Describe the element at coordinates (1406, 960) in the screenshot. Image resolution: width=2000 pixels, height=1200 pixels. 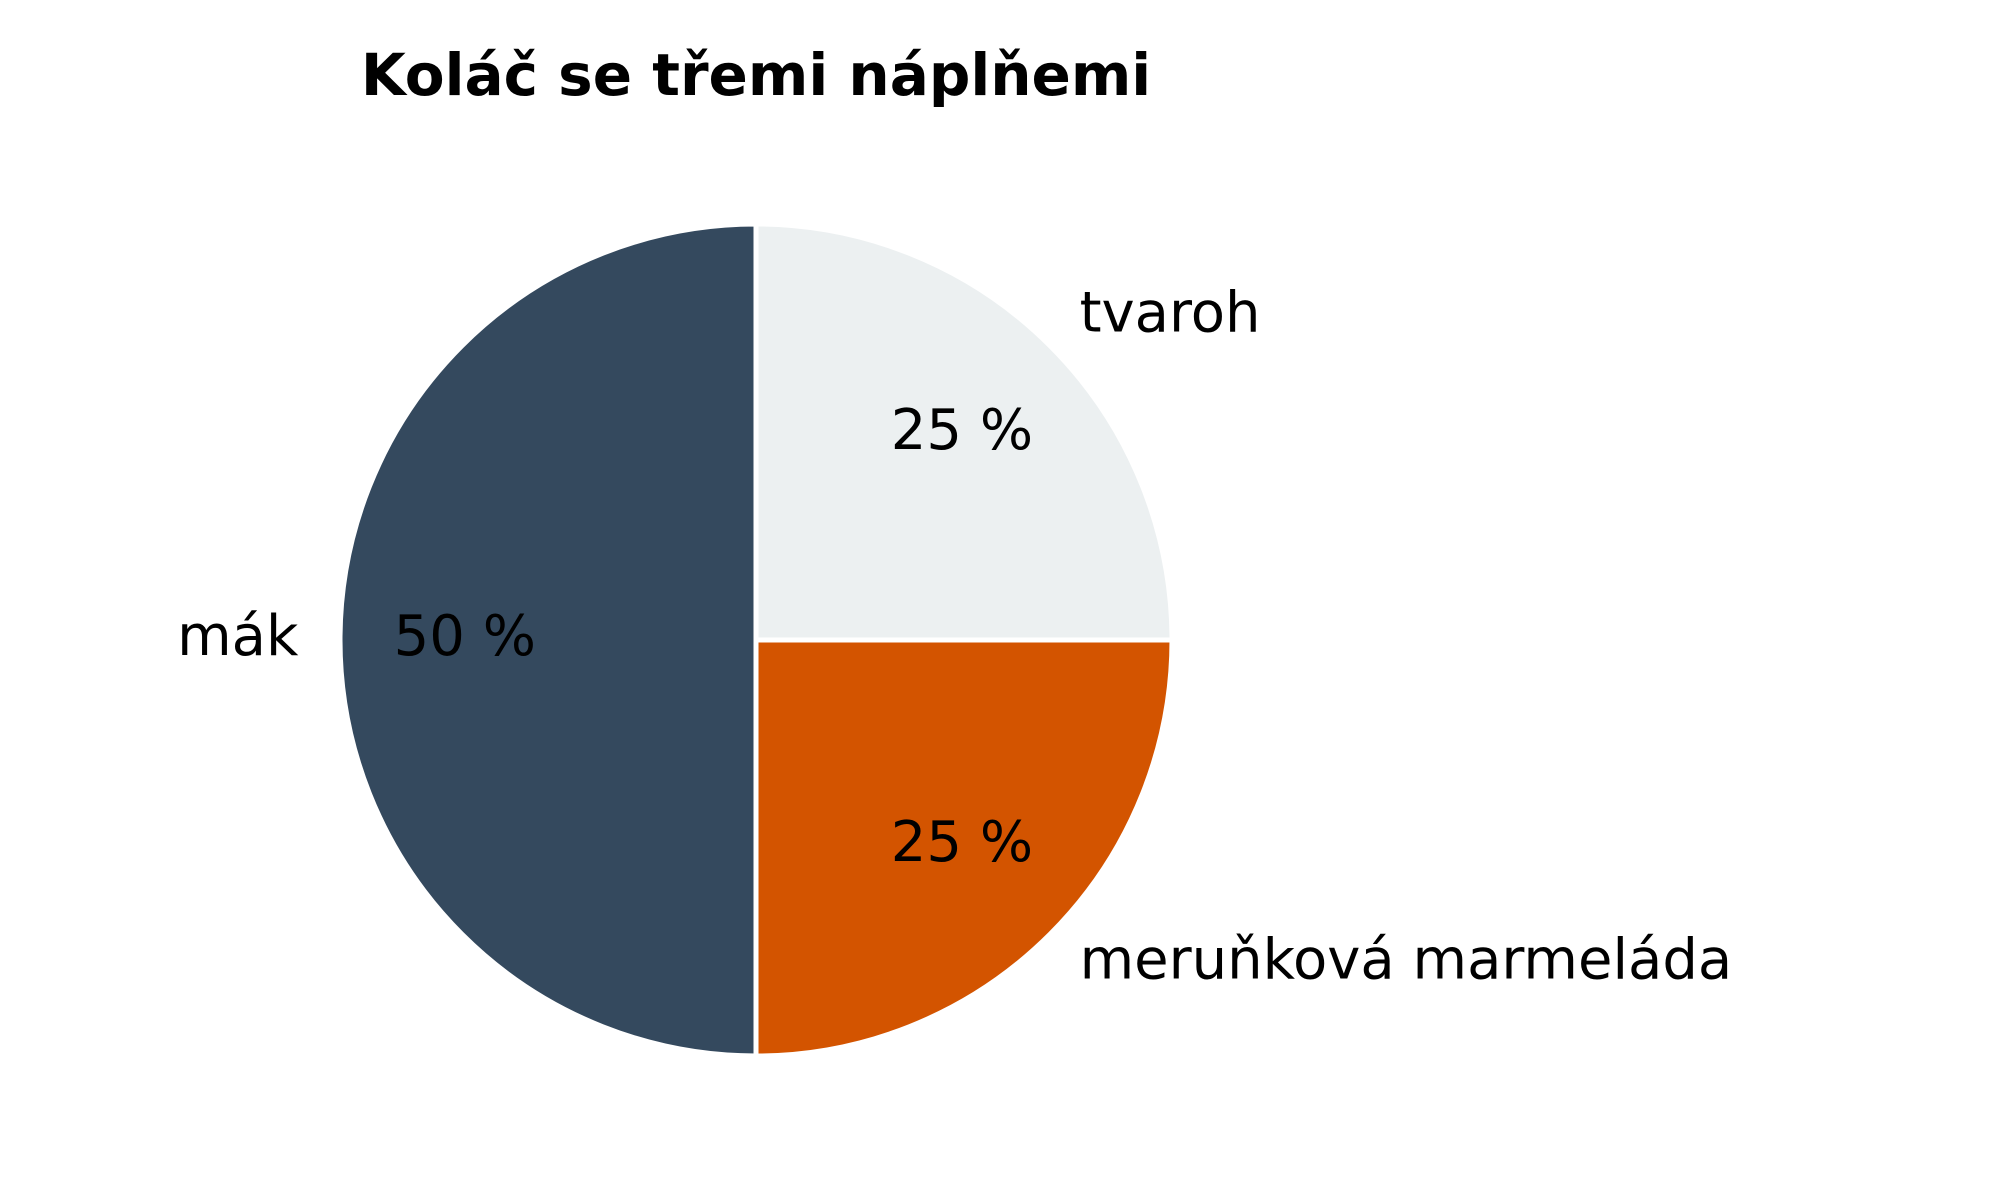
I see `slice-label: meruňková marmeláda` at that location.